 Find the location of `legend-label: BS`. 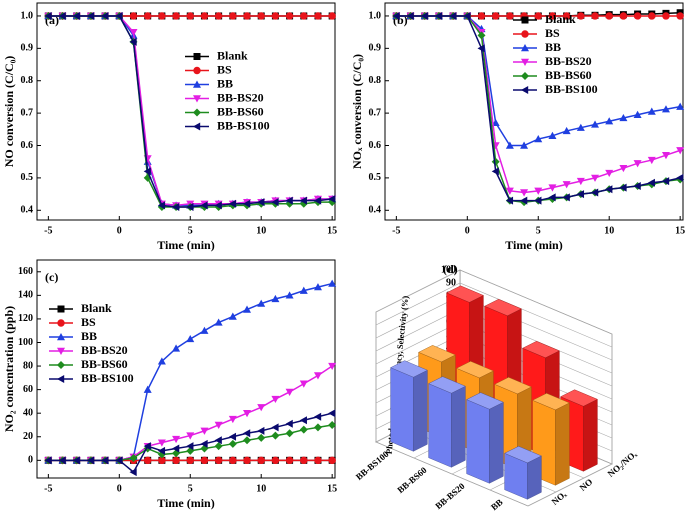

legend-label: BS is located at coordinates (224, 69).